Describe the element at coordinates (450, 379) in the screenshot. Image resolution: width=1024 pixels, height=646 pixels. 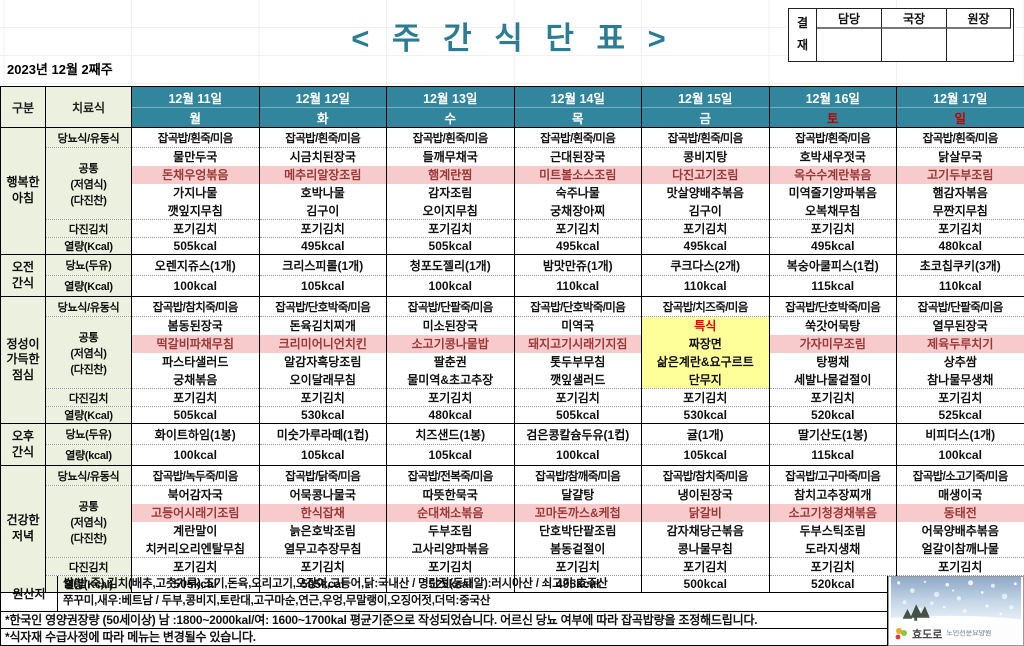
I see `menu-cell: 물미역&초고추장` at that location.